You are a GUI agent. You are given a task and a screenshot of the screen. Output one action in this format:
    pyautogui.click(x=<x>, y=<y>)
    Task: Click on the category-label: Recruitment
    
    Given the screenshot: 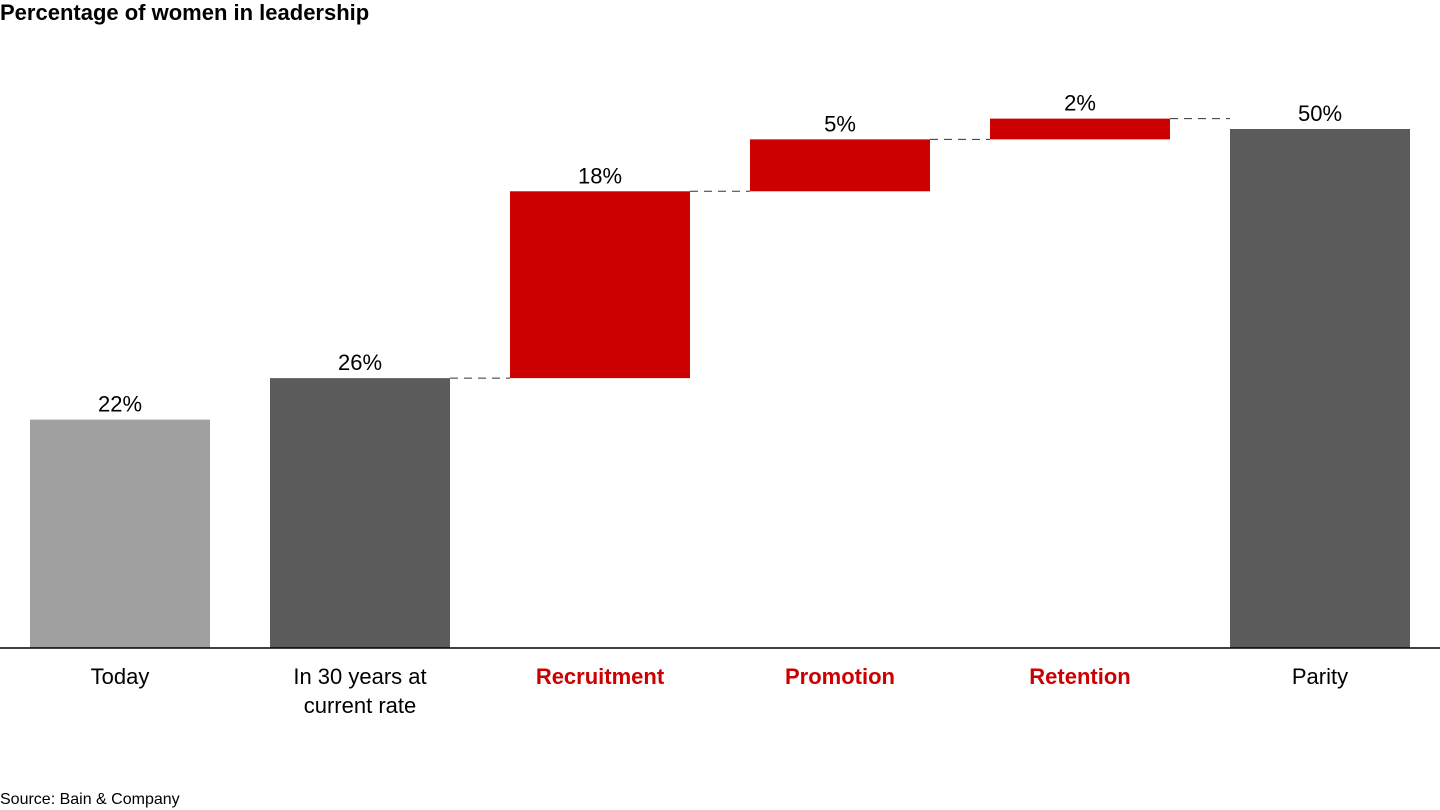 What is the action you would take?
    pyautogui.click(x=600, y=676)
    